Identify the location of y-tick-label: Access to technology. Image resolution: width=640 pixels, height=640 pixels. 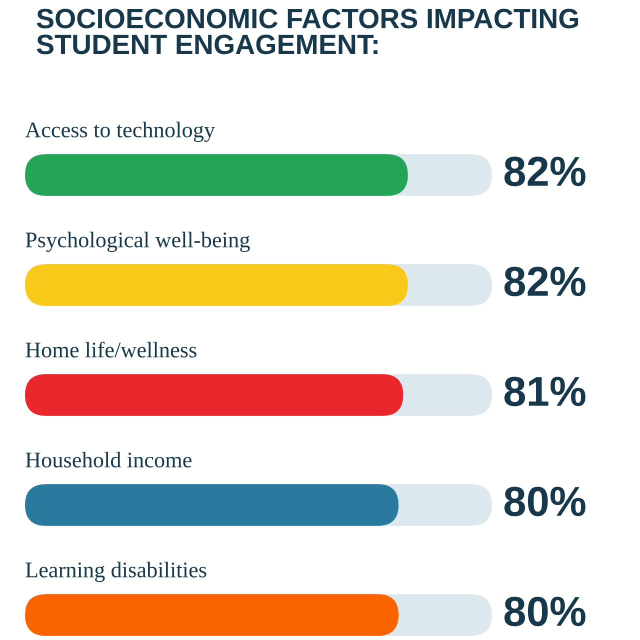
(120, 132).